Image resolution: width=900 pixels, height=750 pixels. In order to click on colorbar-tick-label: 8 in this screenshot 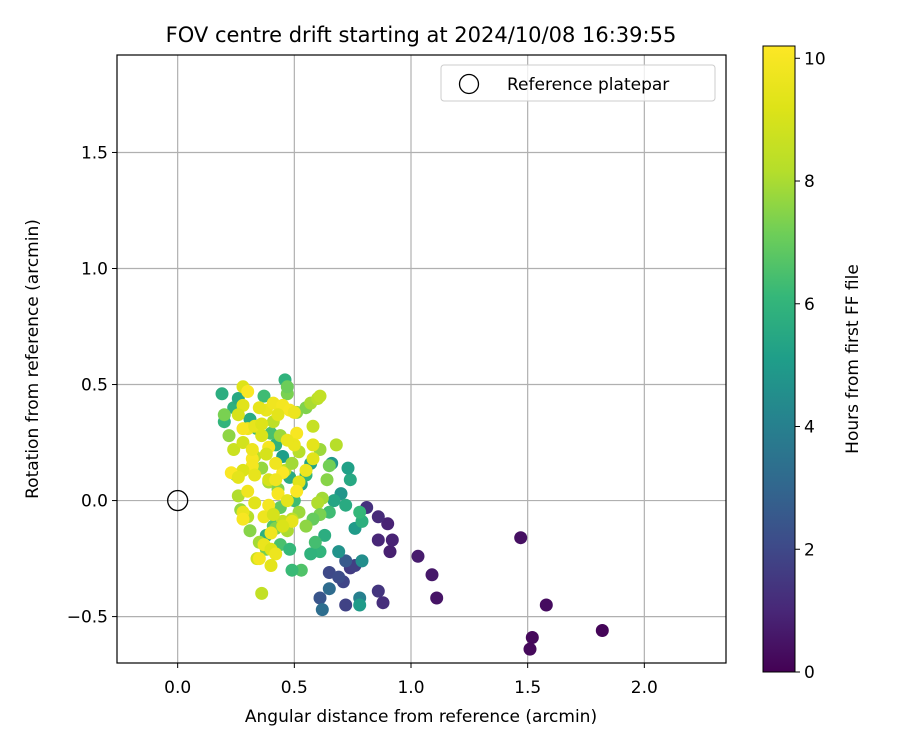, I will do `click(809, 182)`.